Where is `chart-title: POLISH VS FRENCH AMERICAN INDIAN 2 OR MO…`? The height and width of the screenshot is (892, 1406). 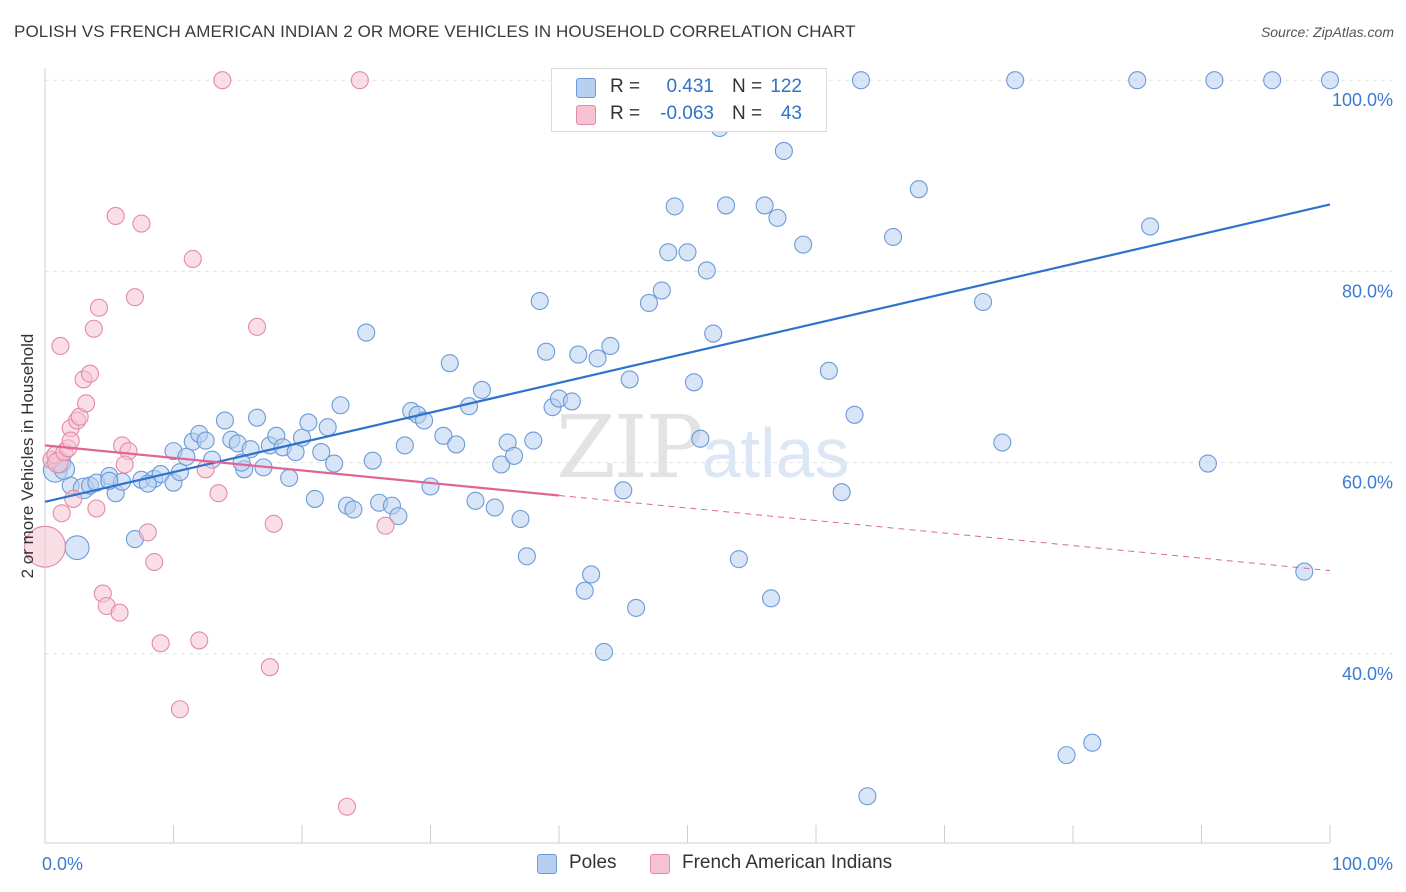
chart-title: POLISH VS FRENCH AMERICAN INDIAN 2 OR MO… is located at coordinates (435, 31).